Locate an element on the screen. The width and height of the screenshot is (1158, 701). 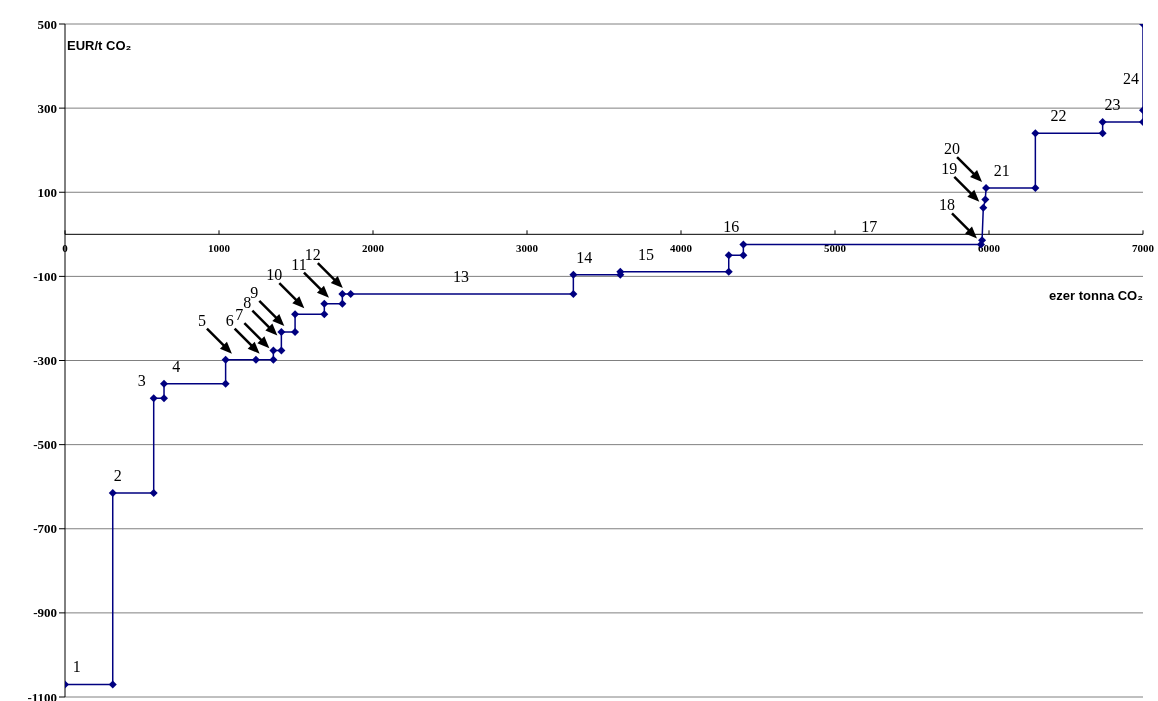
y-tick-label: -500 is located at coordinates (45, 445).